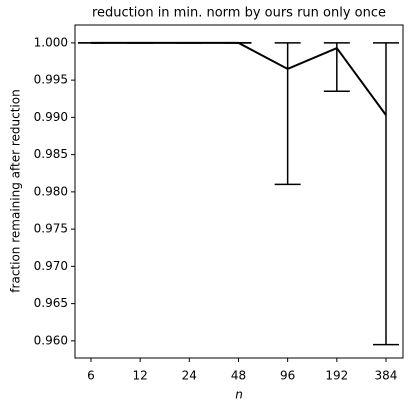  What do you see at coordinates (91, 376) in the screenshot?
I see `x-tick-label: 6` at bounding box center [91, 376].